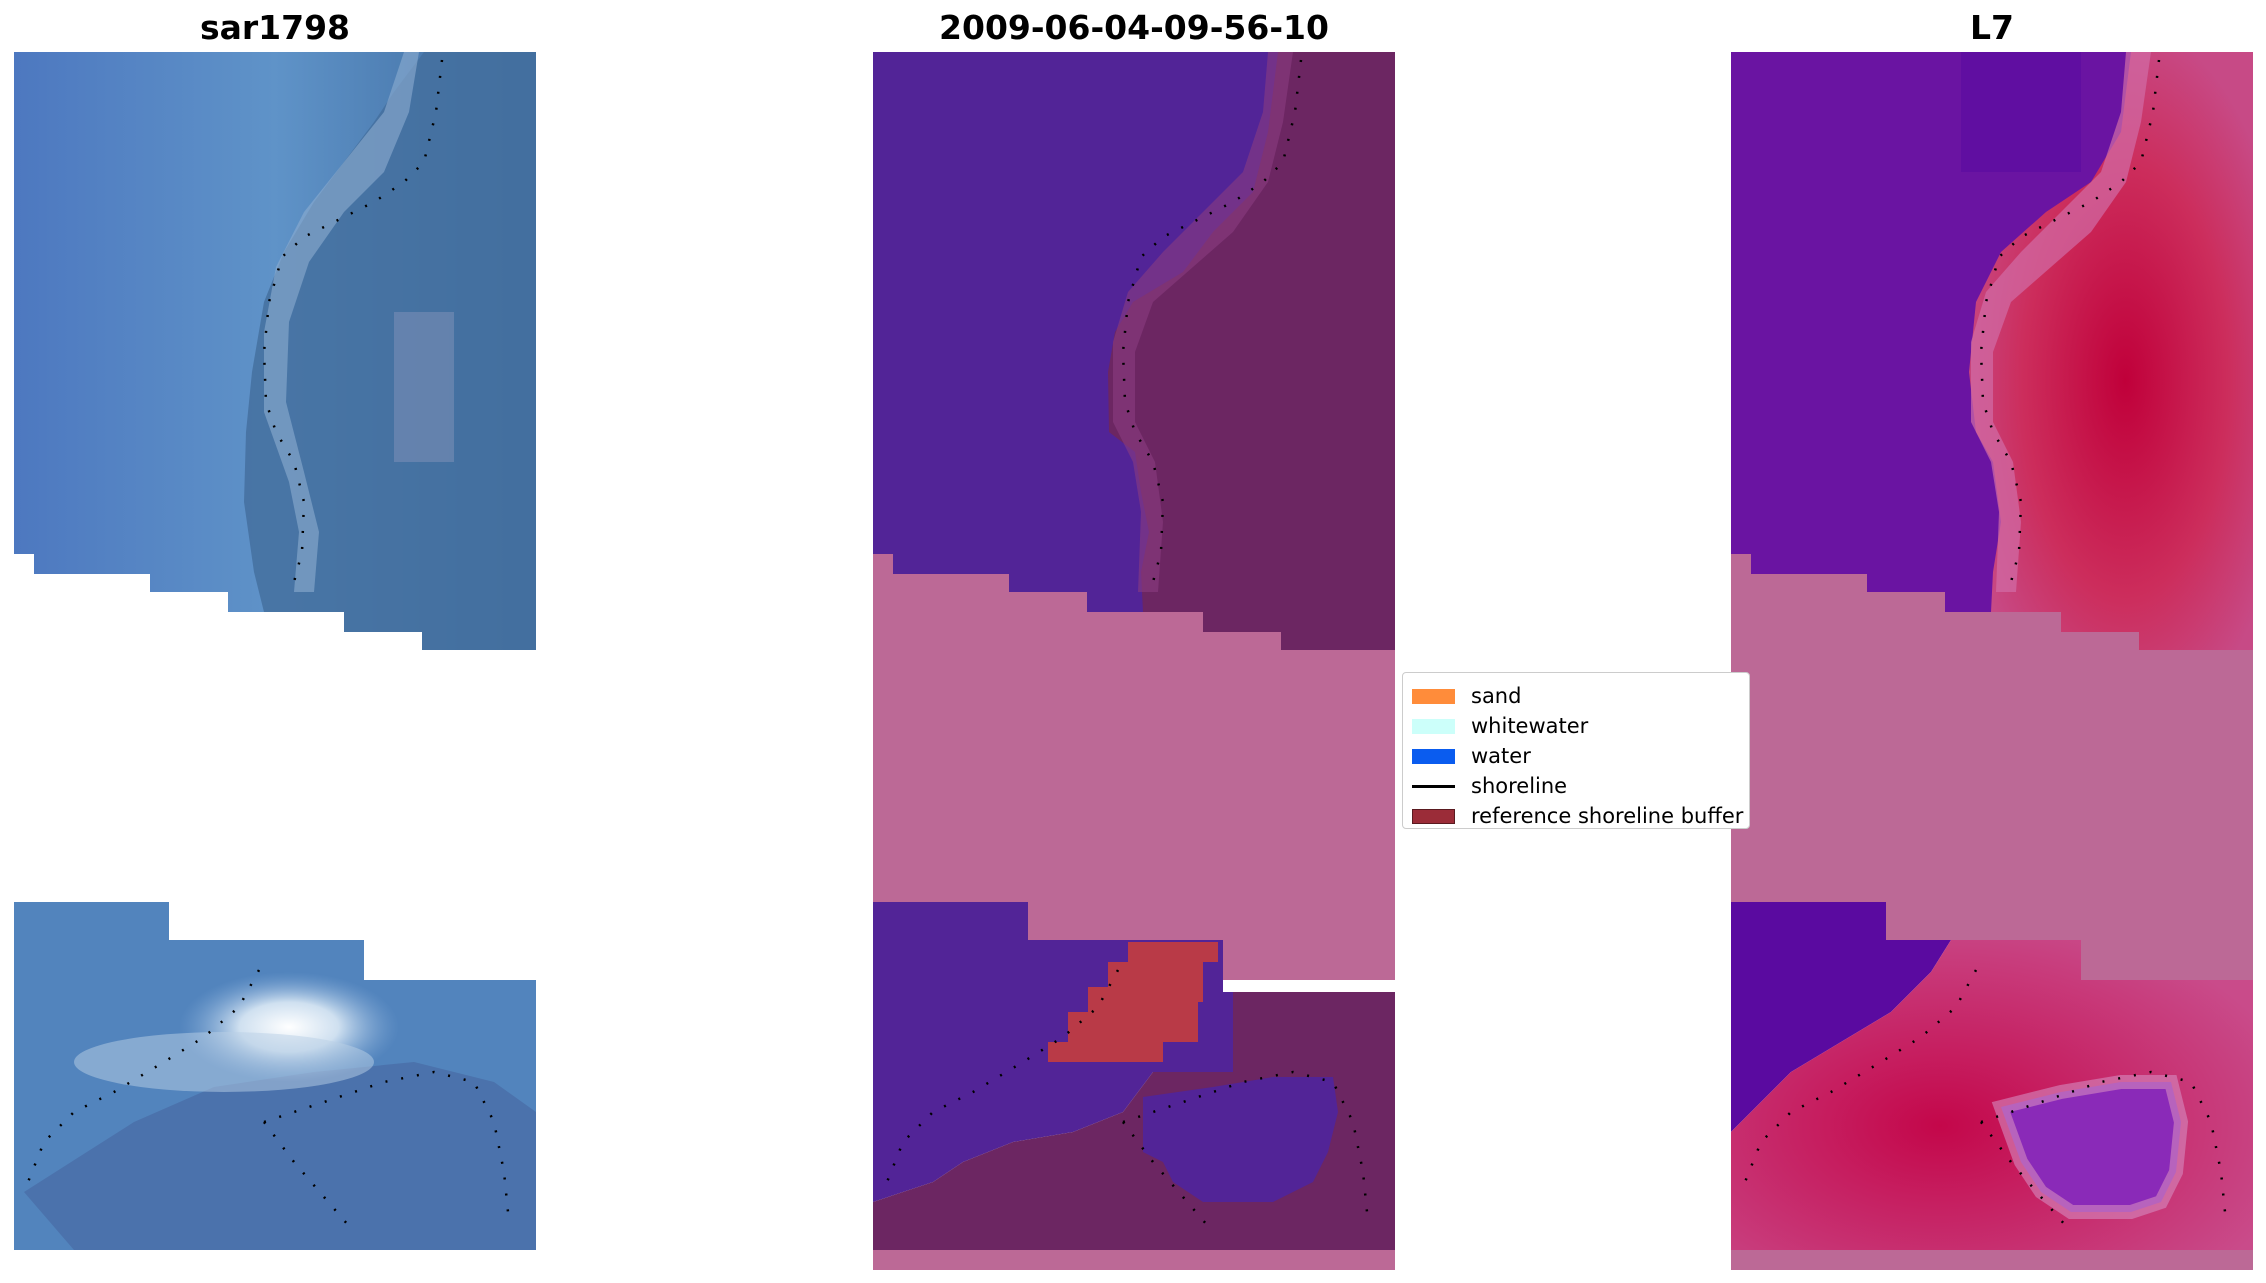 The image size is (2266, 1283). I want to click on legend-item-whitewater: whitewater, so click(1500, 726).